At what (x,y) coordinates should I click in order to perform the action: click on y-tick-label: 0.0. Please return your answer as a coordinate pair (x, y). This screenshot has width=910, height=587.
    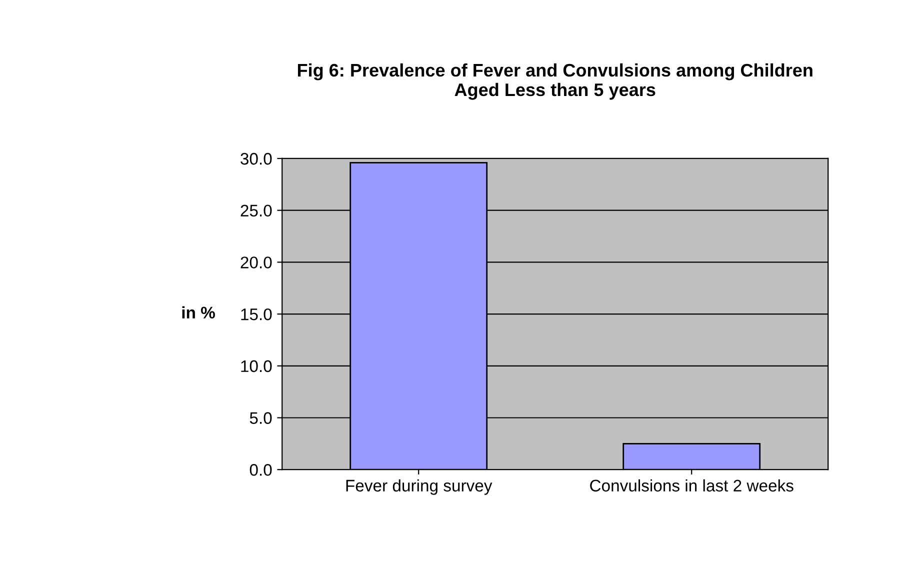
    Looking at the image, I should click on (261, 470).